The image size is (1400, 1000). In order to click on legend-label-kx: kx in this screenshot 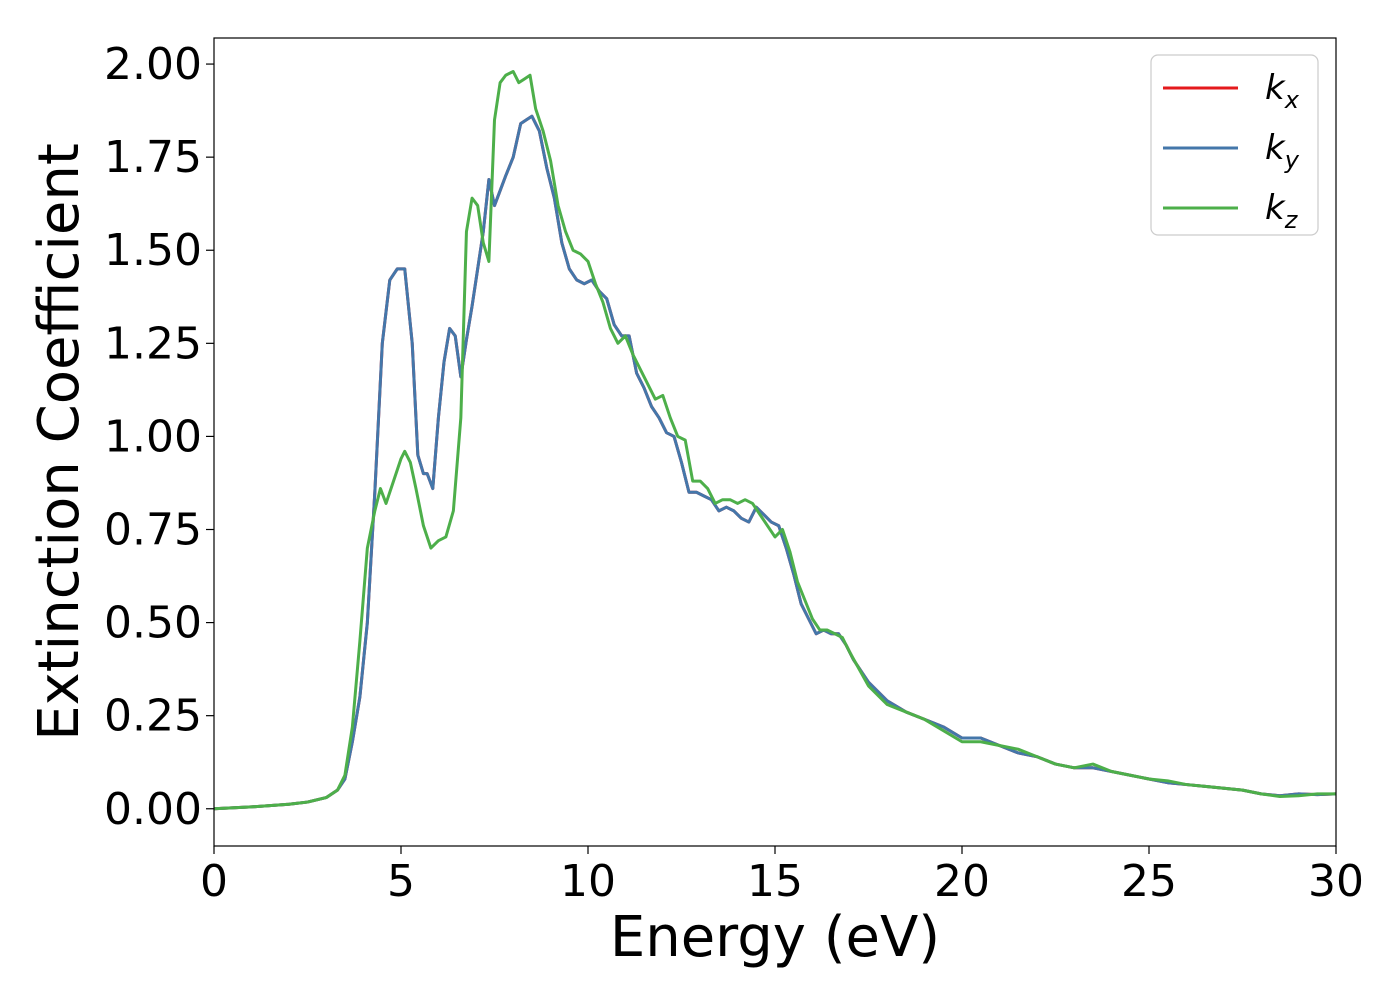, I will do `click(1282, 91)`.